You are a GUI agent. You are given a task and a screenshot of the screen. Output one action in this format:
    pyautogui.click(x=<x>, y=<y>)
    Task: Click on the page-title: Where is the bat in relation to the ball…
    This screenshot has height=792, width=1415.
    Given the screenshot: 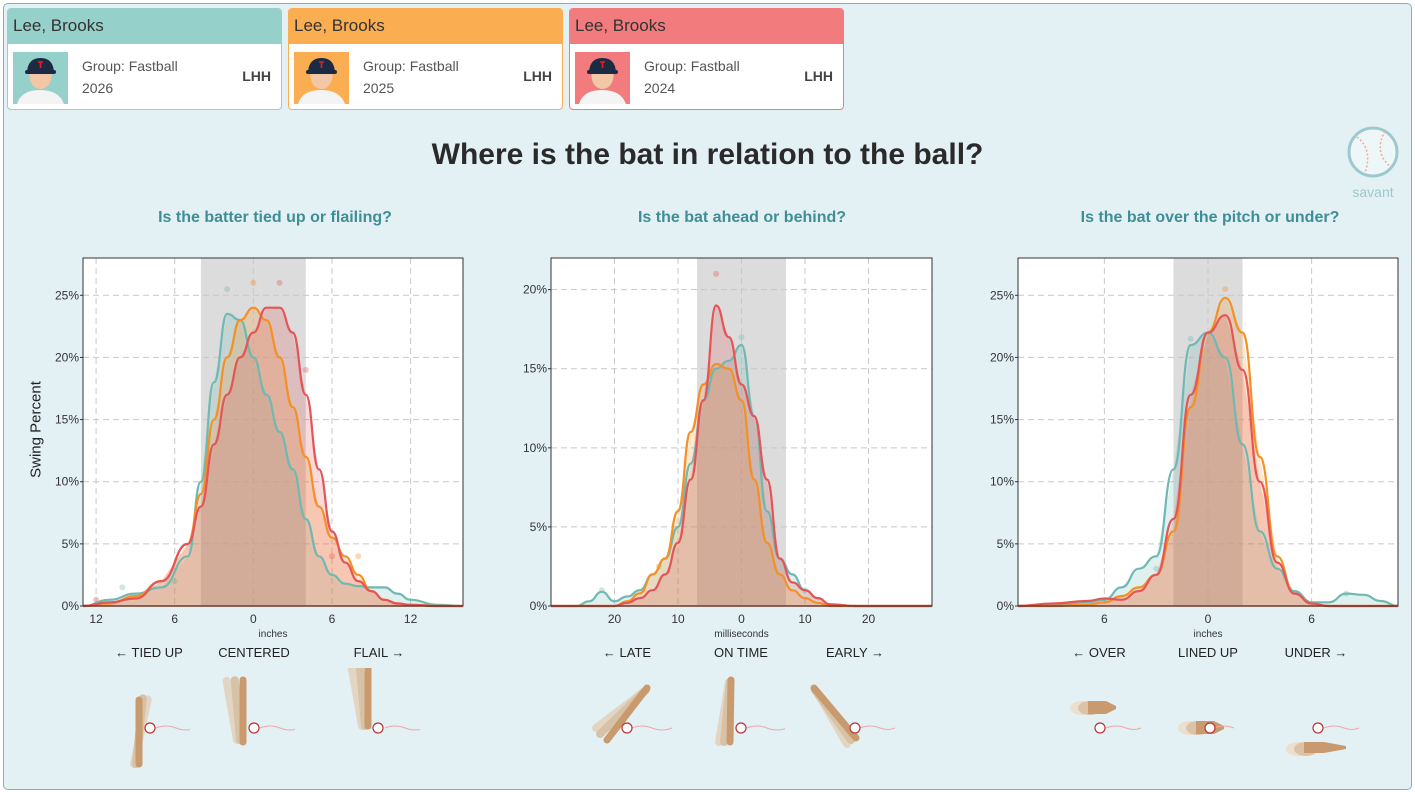 What is the action you would take?
    pyautogui.click(x=707, y=154)
    